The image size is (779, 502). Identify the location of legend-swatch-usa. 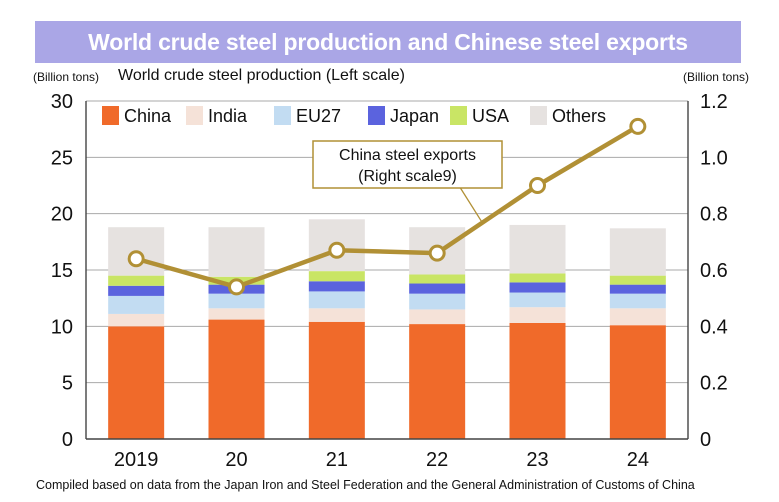
(458, 115).